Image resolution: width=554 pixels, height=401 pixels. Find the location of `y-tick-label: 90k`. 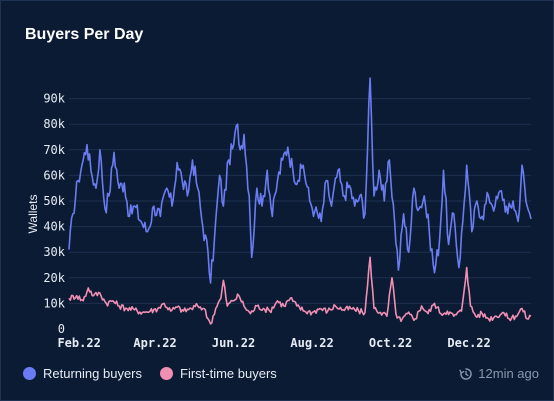

y-tick-label: 90k is located at coordinates (54, 99).